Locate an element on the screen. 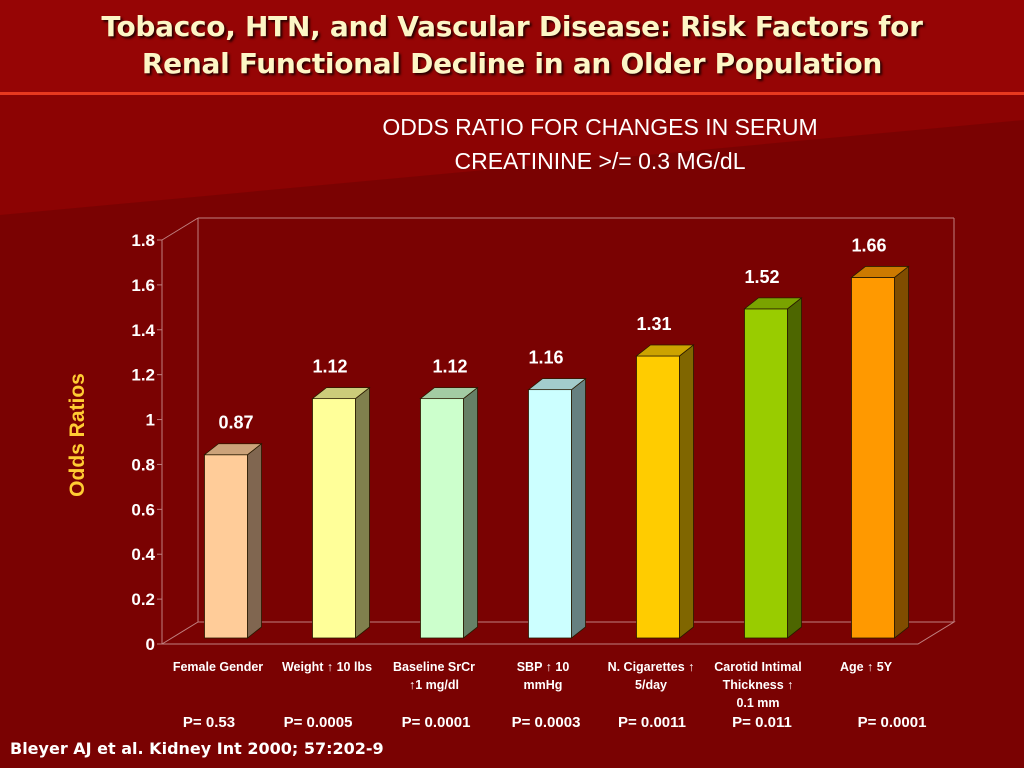  category-label-line: Weight ↑ 10 lbs is located at coordinates (327, 667).